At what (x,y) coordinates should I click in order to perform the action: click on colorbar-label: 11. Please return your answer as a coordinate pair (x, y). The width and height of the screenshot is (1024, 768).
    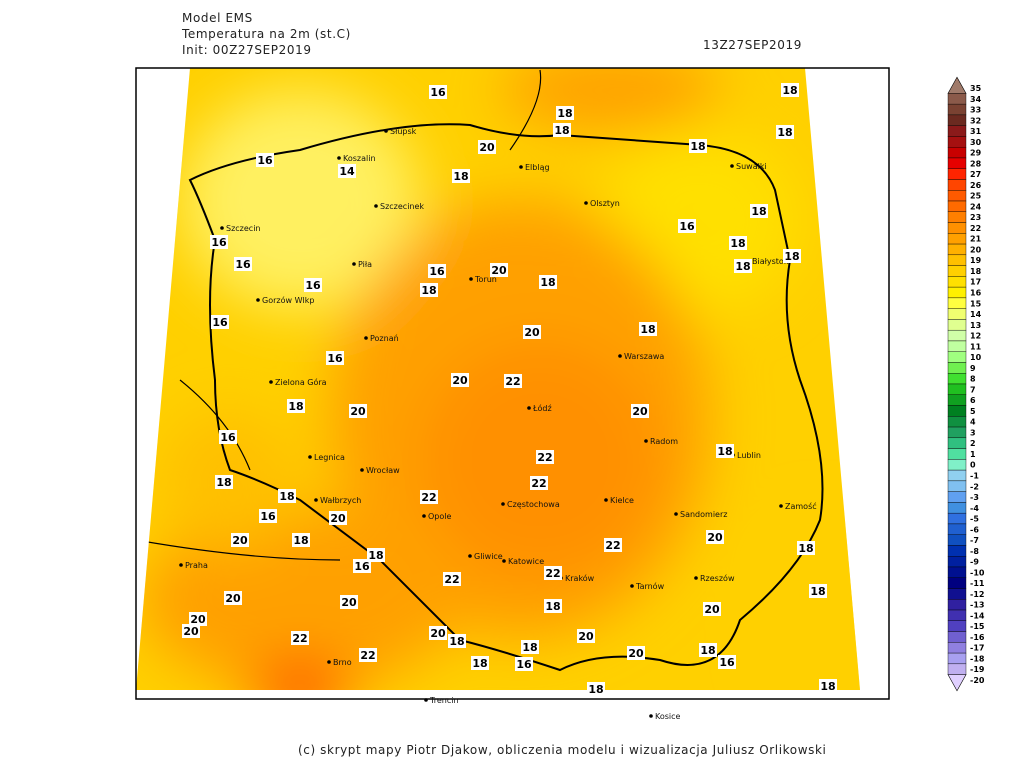
    Looking at the image, I should click on (976, 346).